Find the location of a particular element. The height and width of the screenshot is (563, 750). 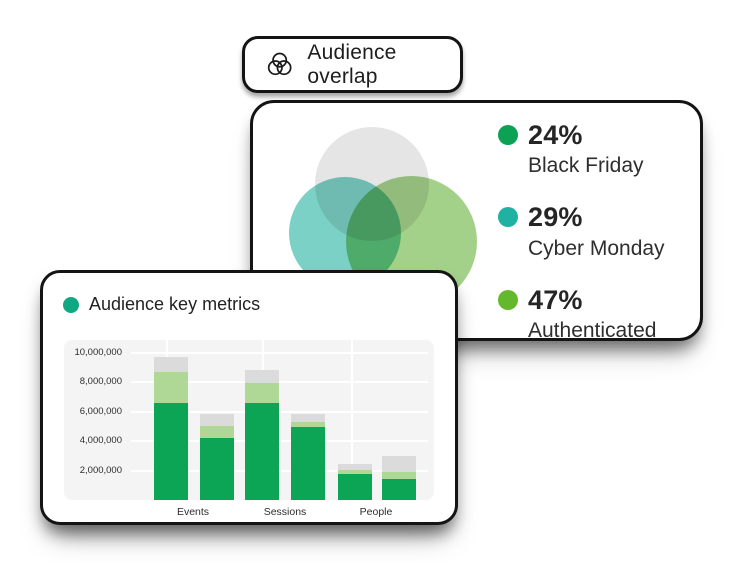

y-axis-tick-label: 8,000,000 is located at coordinates (100, 381).